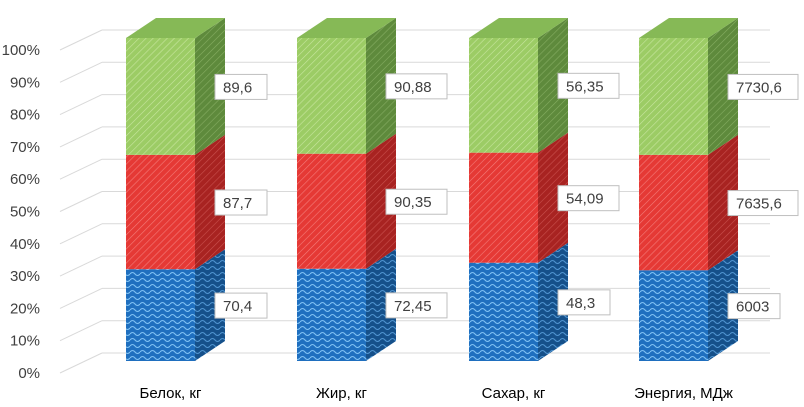 This screenshot has height=407, width=804. What do you see at coordinates (25, 147) in the screenshot?
I see `y-tick-label: 70%` at bounding box center [25, 147].